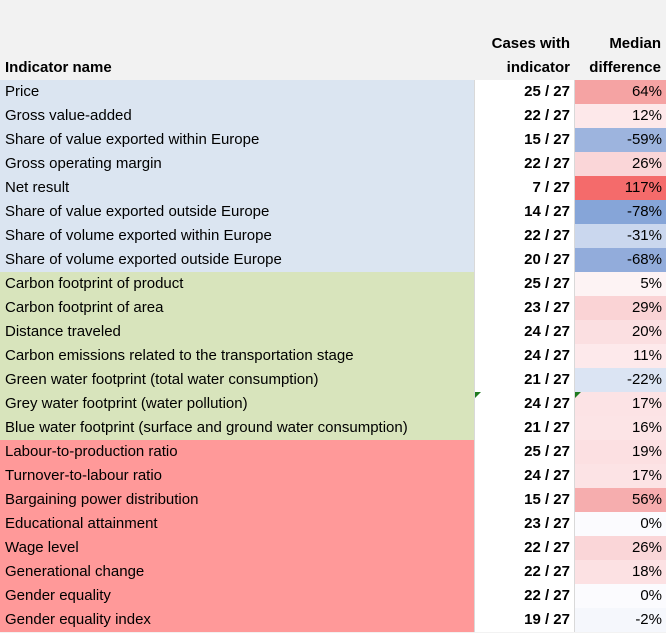  I want to click on indicator-name-cell: Gender equality, so click(237, 596).